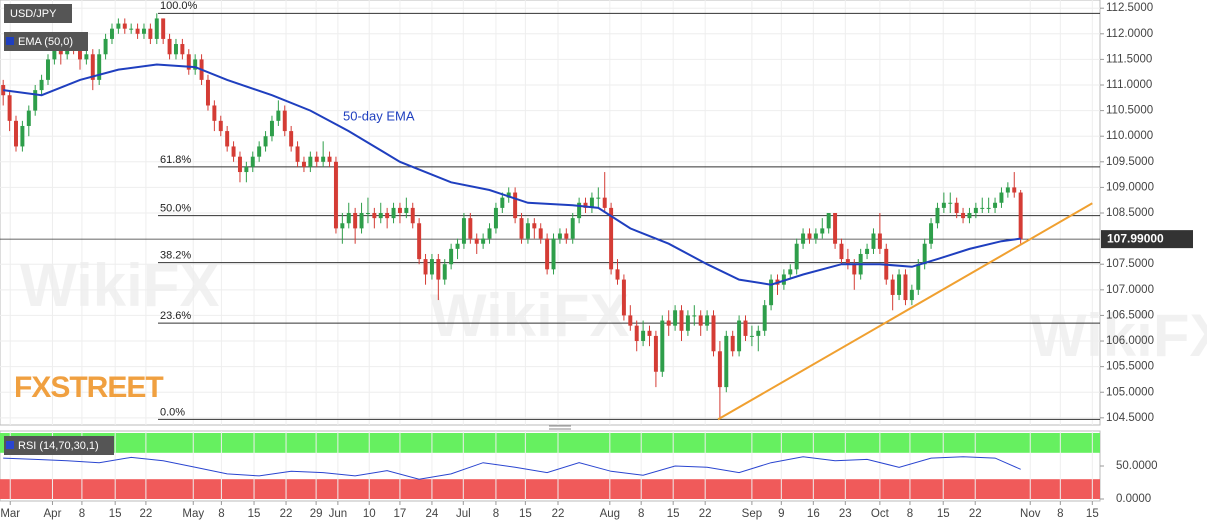 This screenshot has width=1207, height=526. I want to click on fib-label: 100.0%, so click(179, 6).